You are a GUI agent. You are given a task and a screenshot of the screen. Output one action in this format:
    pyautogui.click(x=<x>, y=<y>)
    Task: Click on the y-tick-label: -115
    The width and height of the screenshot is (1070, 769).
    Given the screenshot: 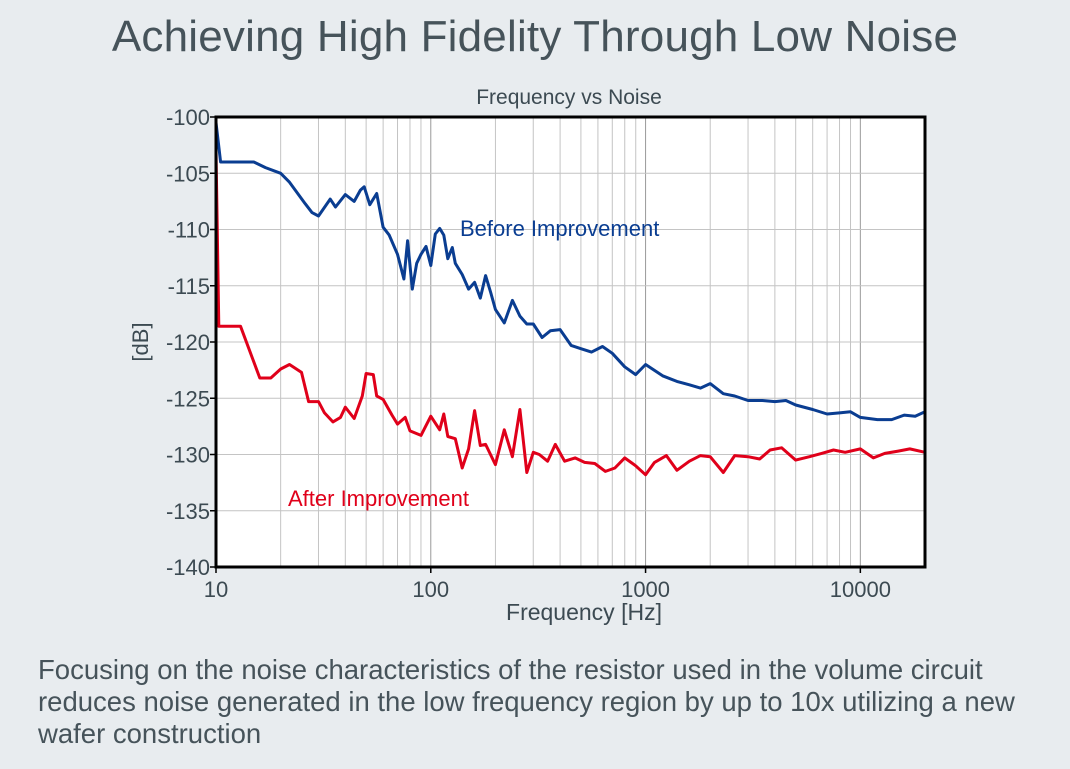 What is the action you would take?
    pyautogui.click(x=189, y=286)
    